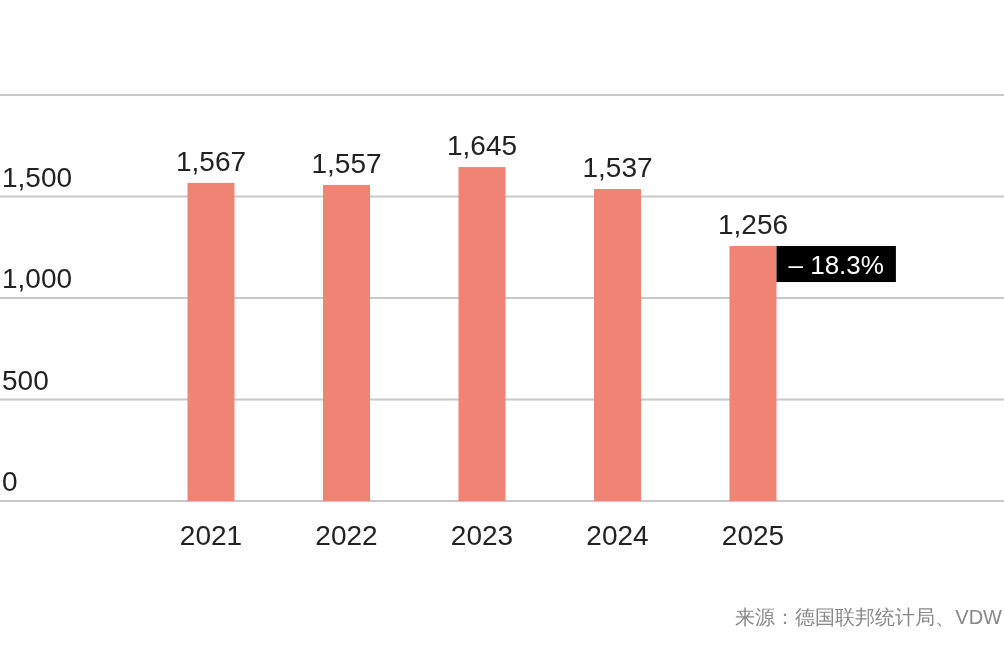  I want to click on y-tick-label: 1,000, so click(37, 278).